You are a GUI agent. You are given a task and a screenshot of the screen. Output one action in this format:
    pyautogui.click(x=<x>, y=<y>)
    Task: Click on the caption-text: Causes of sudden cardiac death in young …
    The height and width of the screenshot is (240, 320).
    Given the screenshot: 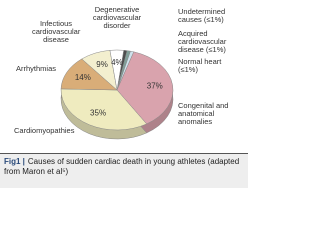 What is the action you would take?
    pyautogui.click(x=122, y=166)
    